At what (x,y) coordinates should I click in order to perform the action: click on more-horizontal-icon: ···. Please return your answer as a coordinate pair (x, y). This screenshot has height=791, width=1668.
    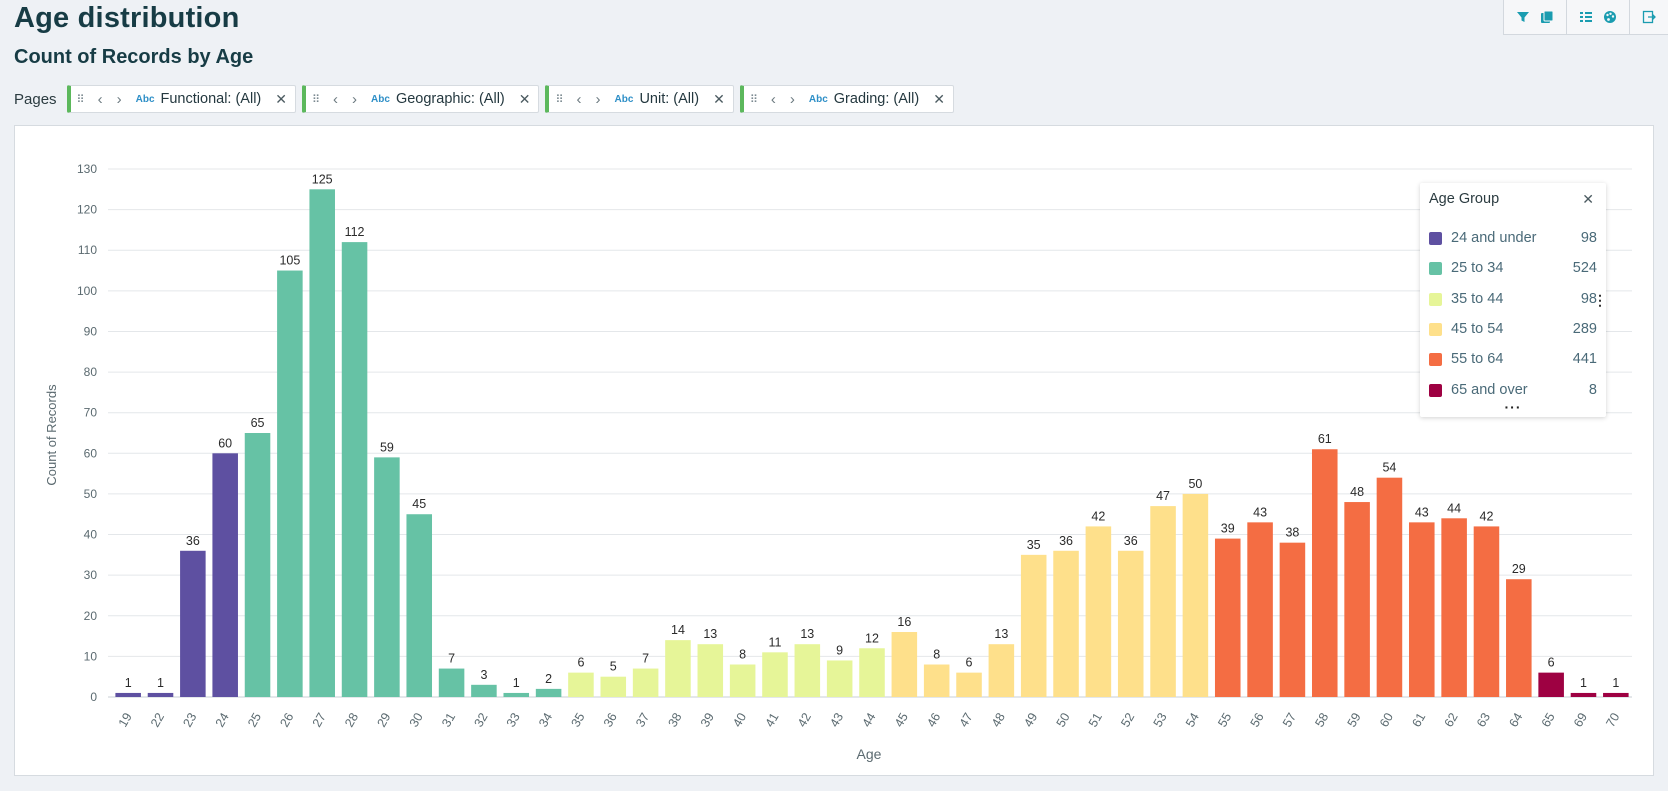
    Looking at the image, I should click on (1513, 407).